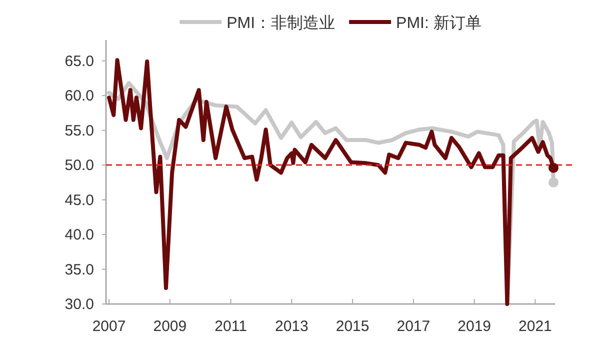 Image resolution: width=601 pixels, height=353 pixels. What do you see at coordinates (475, 326) in the screenshot?
I see `x-tick-label: 2019` at bounding box center [475, 326].